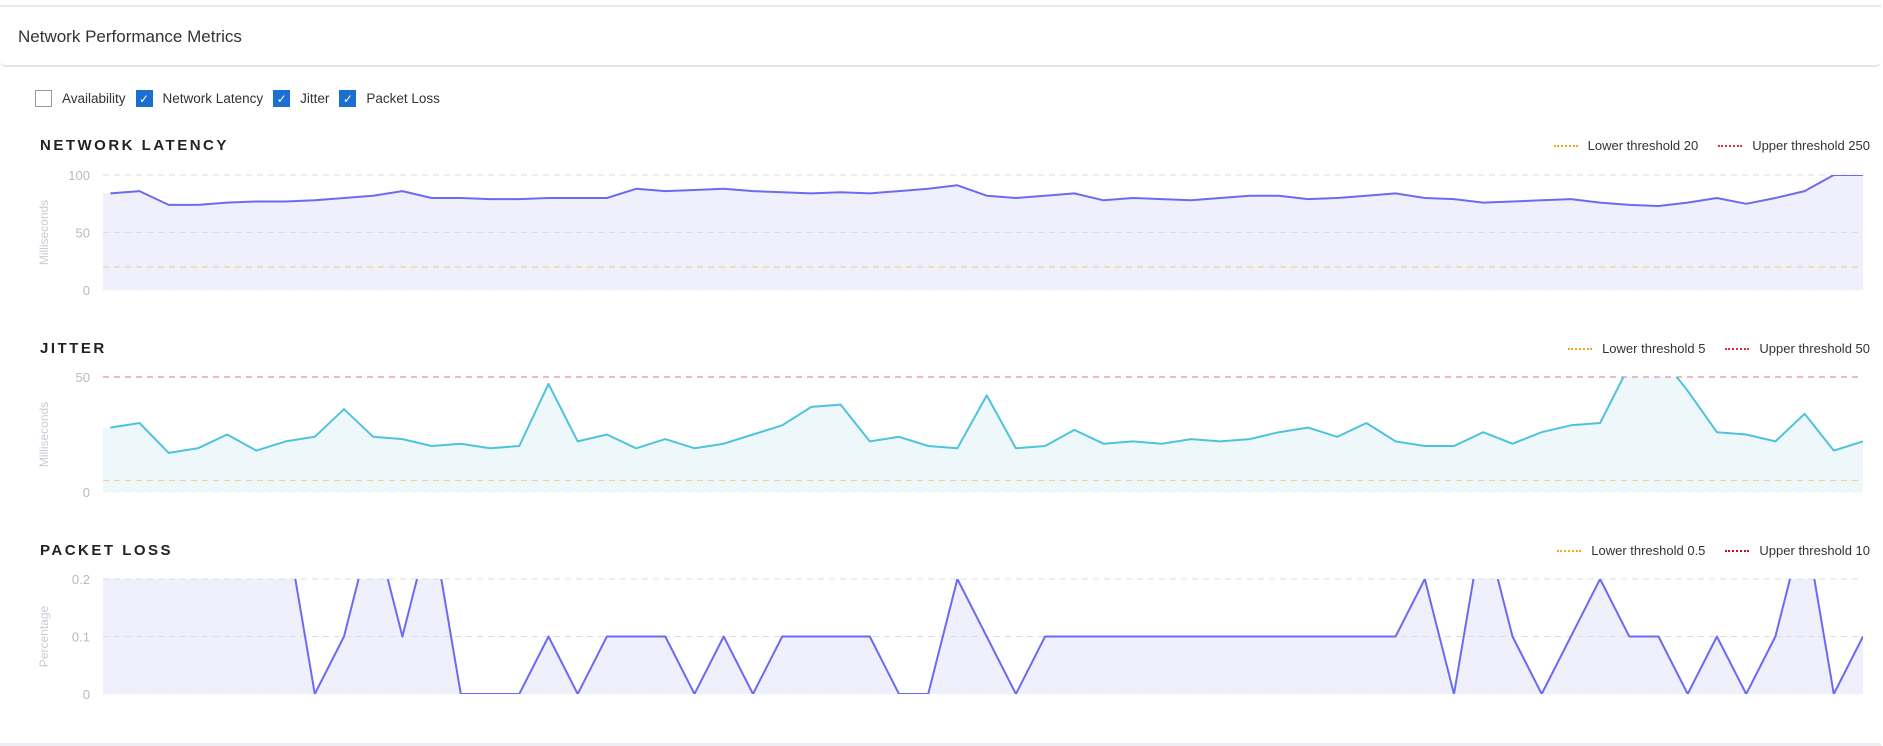 This screenshot has height=746, width=1883. I want to click on packet-loss-legend: Lower threshold 0.5 Upper threshold 10, so click(1713, 550).